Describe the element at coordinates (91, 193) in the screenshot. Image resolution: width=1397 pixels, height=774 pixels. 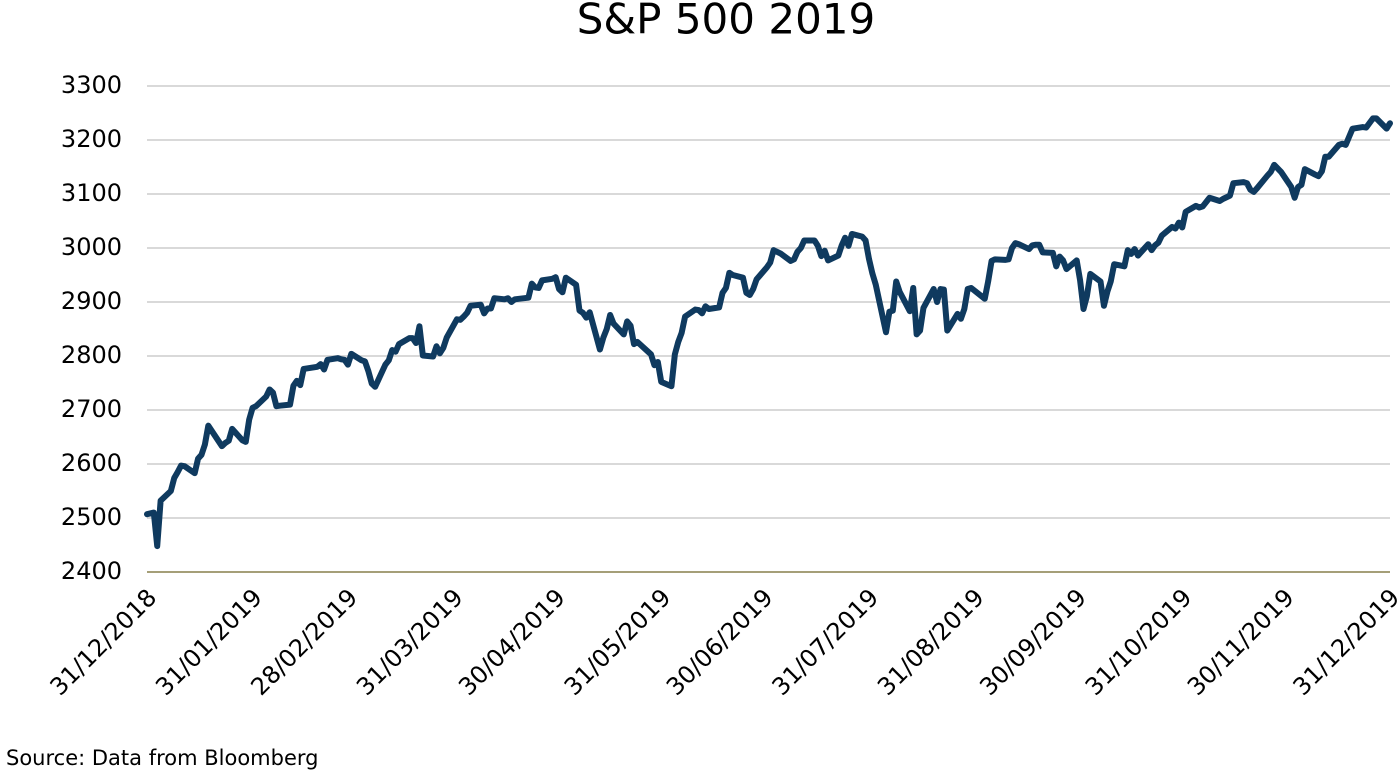
I see `y-tick-label: 3100` at that location.